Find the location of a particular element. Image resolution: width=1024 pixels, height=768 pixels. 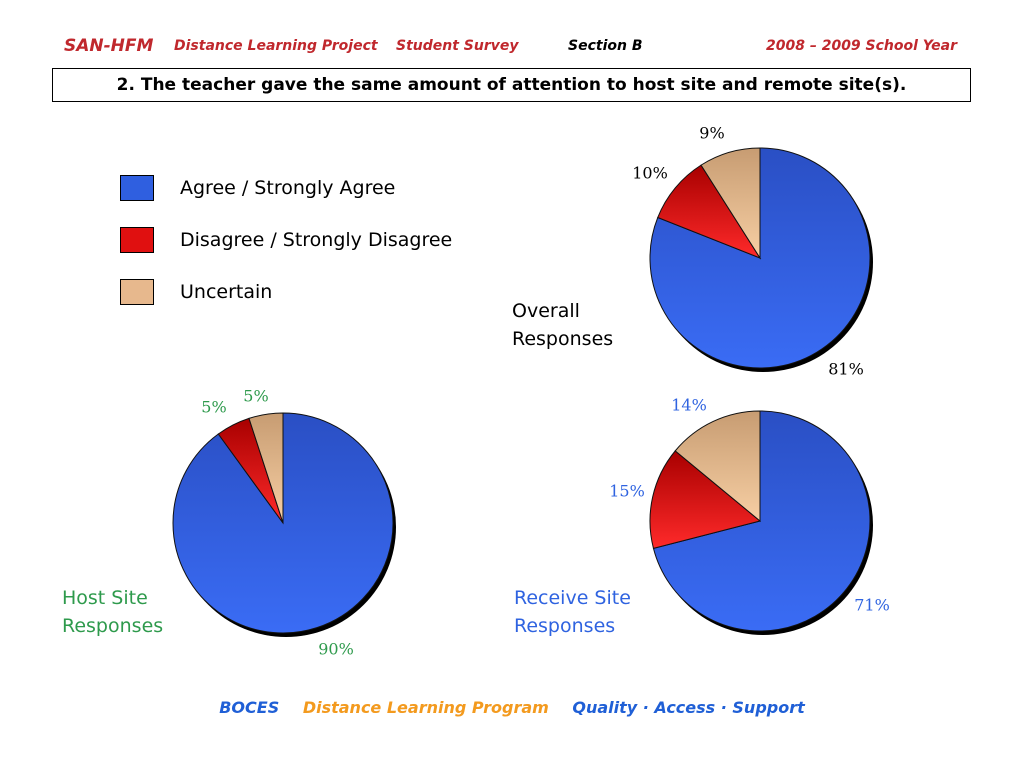

footer-program: Distance Learning Program is located at coordinates (425, 707).